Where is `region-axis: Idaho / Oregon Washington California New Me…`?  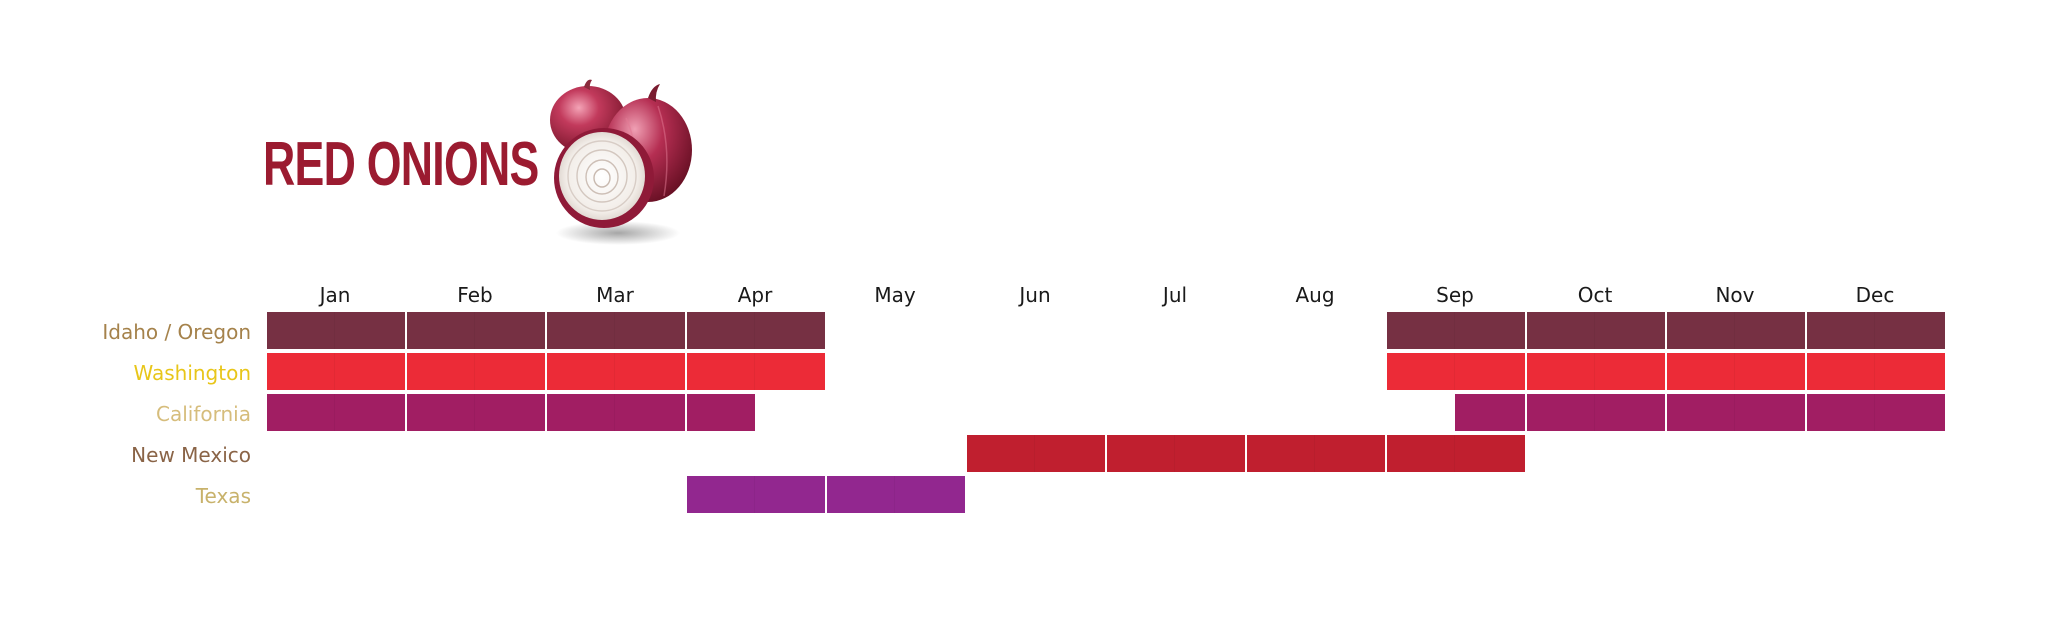 region-axis: Idaho / Oregon Washington California New Me… is located at coordinates (176, 414).